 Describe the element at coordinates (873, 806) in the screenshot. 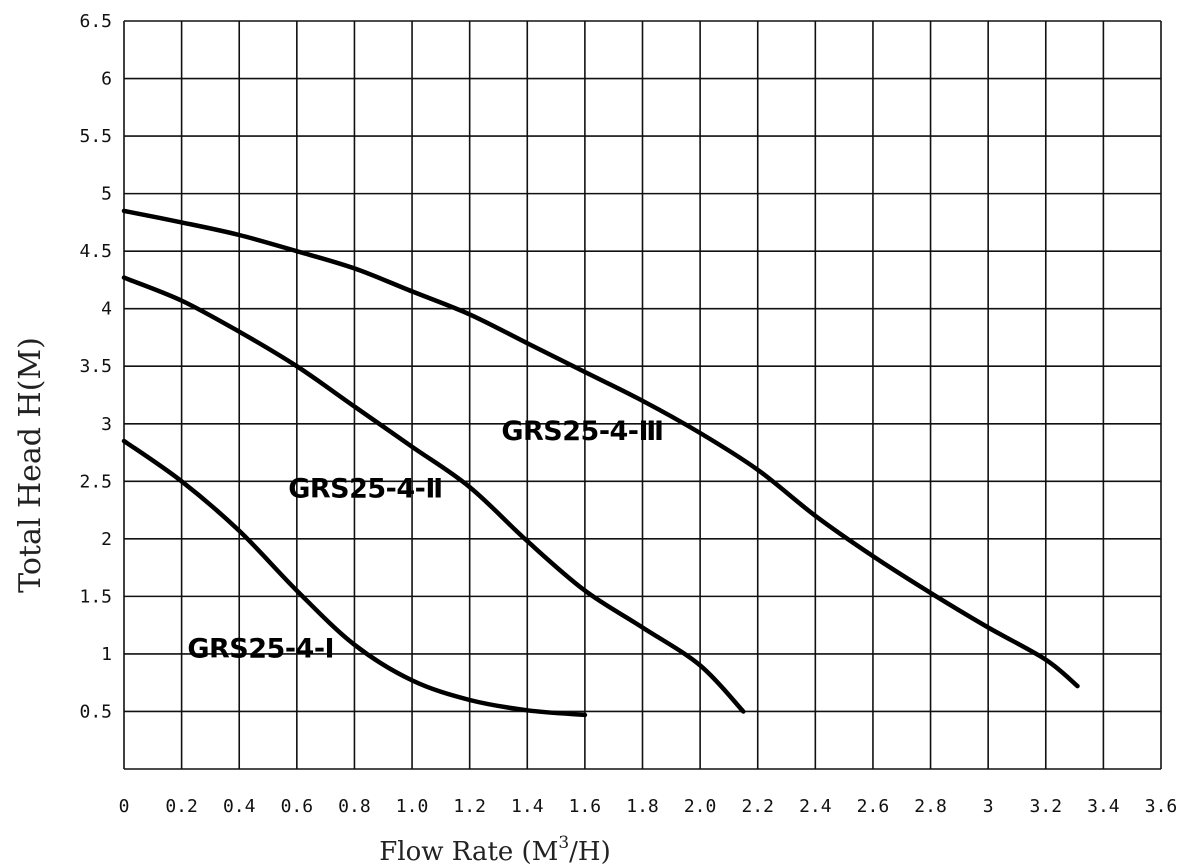

I see `x-tick-label-13: 2.6` at that location.